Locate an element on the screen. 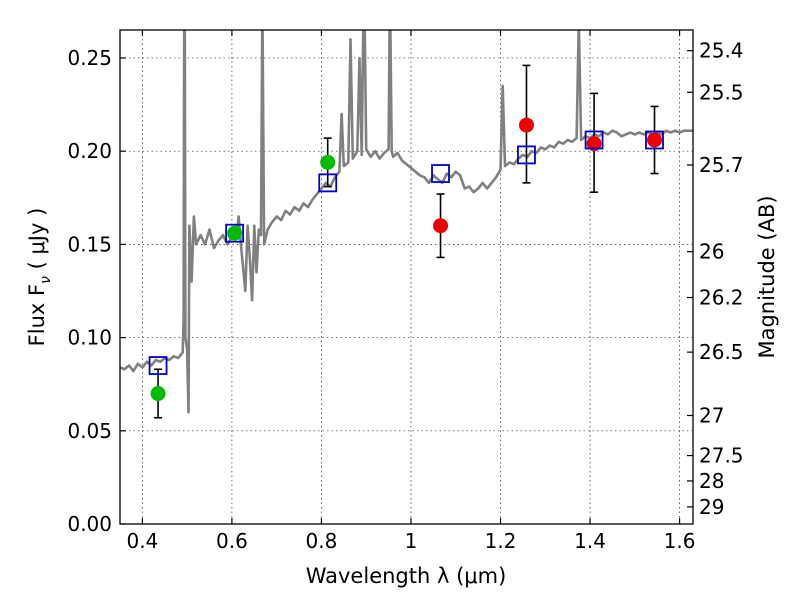 Image resolution: width=800 pixels, height=600 pixels. y-tick-label: 0.05 is located at coordinates (89, 431).